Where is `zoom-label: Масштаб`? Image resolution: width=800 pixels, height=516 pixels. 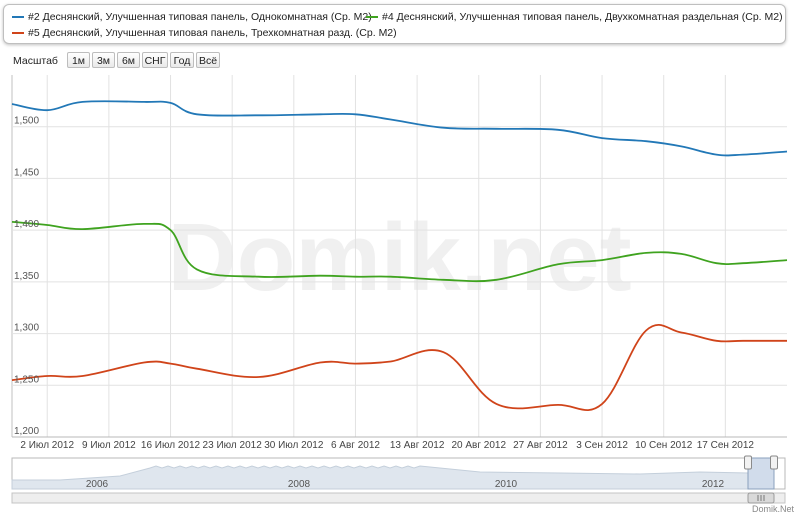 zoom-label: Масштаб is located at coordinates (35, 61).